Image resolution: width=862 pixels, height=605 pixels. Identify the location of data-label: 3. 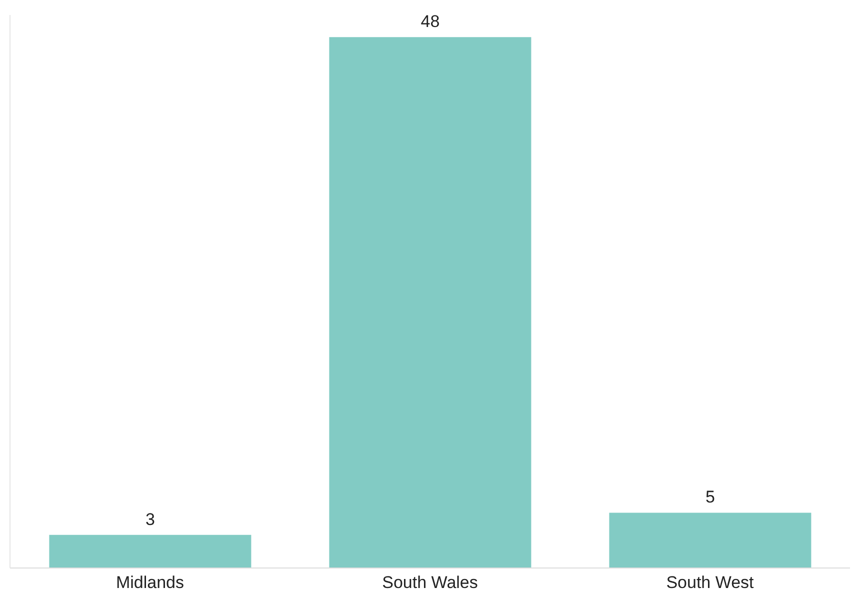
(150, 519).